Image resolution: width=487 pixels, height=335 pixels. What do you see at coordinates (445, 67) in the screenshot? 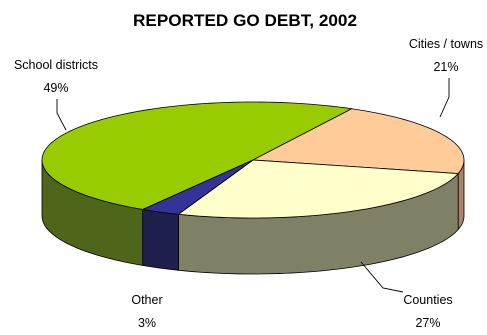
I see `slice-label-cities-towns-value: 21%` at bounding box center [445, 67].